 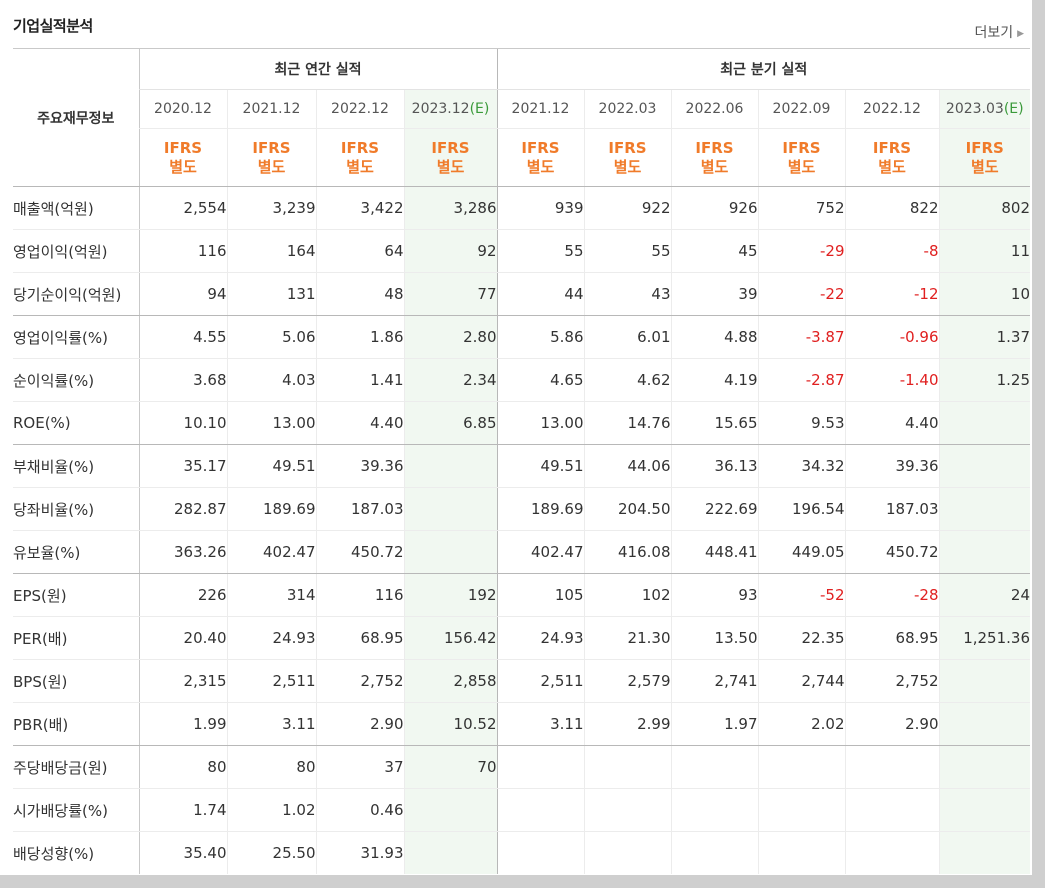 What do you see at coordinates (182, 337) in the screenshot?
I see `data-cell: 4.55` at bounding box center [182, 337].